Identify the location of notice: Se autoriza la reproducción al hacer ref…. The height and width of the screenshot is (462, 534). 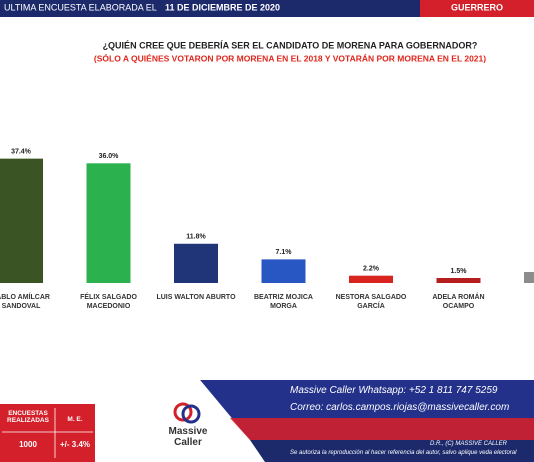
(403, 453).